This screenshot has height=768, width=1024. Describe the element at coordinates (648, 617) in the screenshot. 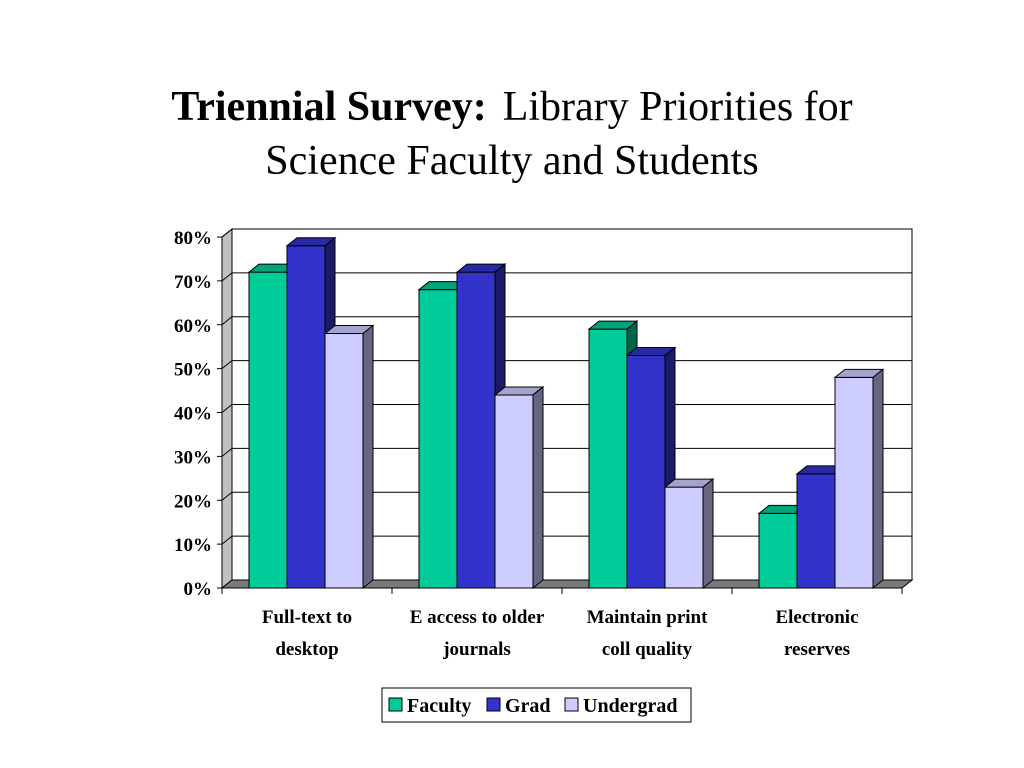

I see `x-category-label: Maintain print` at that location.